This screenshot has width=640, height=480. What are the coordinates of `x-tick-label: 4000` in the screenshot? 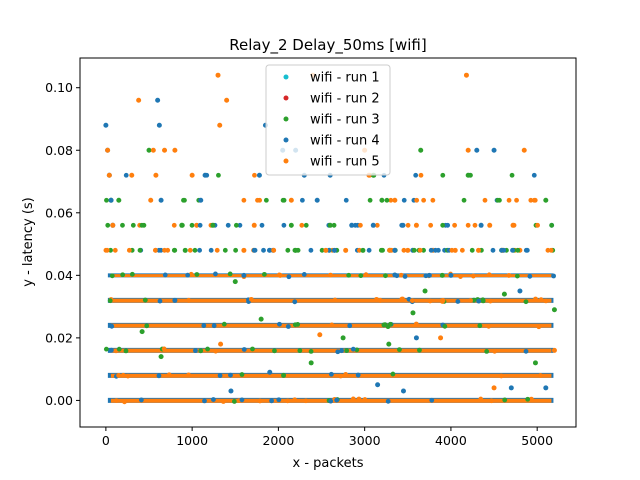 It's located at (451, 440).